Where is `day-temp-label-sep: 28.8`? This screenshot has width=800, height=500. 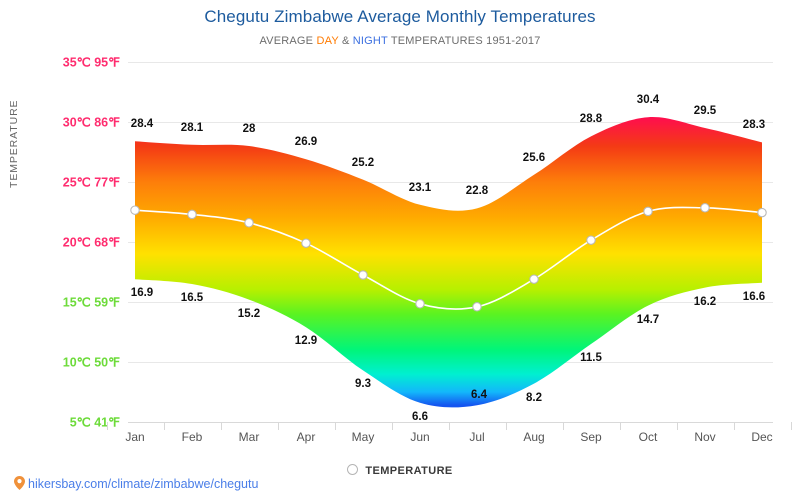 day-temp-label-sep: 28.8 is located at coordinates (591, 119).